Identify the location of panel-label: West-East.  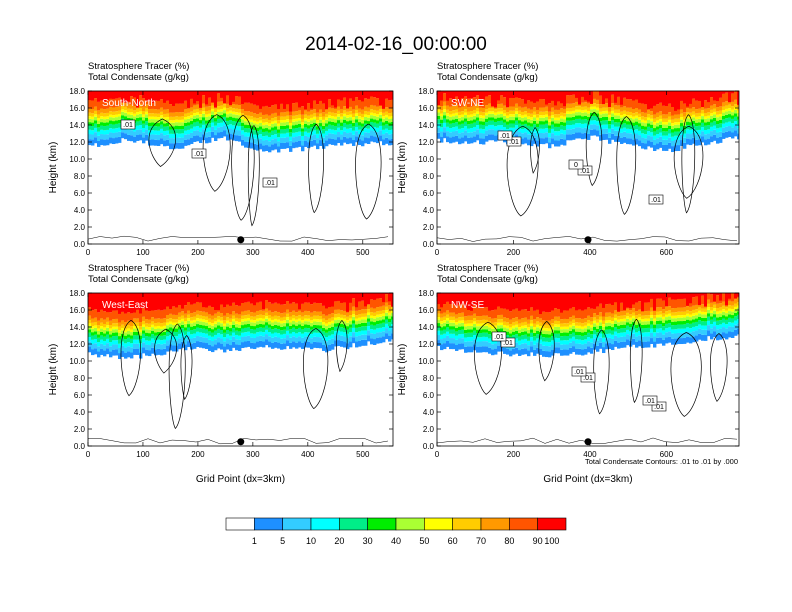
(125, 305).